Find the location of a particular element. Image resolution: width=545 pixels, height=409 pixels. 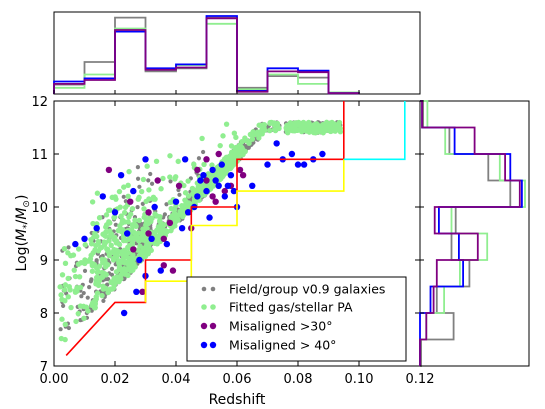

legend-marker-mis30 is located at coordinates (213, 326).